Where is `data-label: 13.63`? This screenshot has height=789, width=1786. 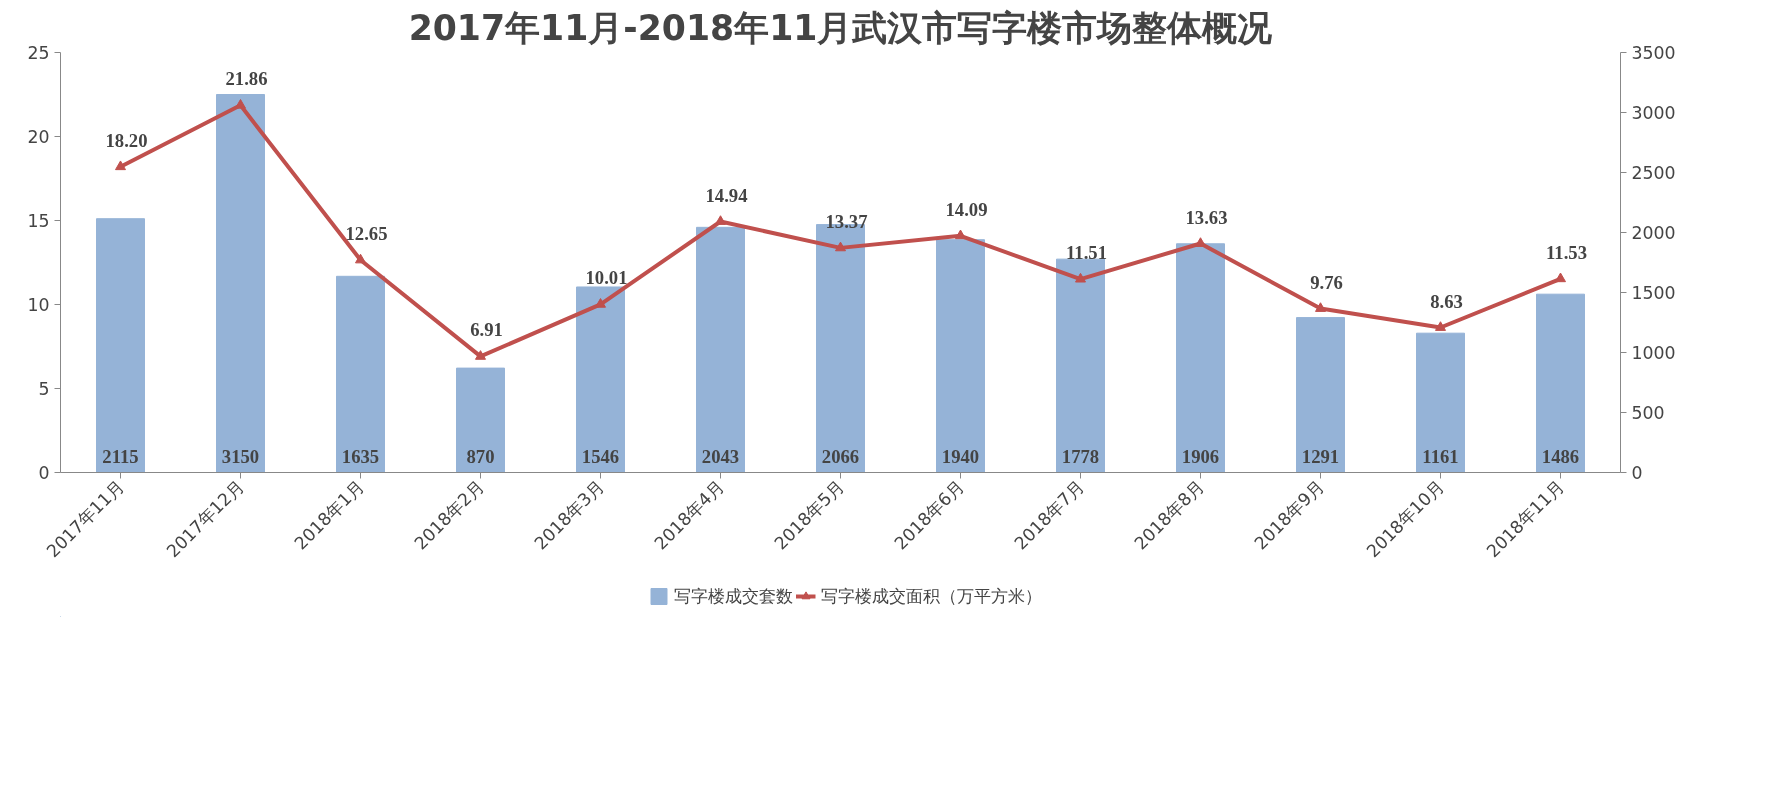 data-label: 13.63 is located at coordinates (1206, 217).